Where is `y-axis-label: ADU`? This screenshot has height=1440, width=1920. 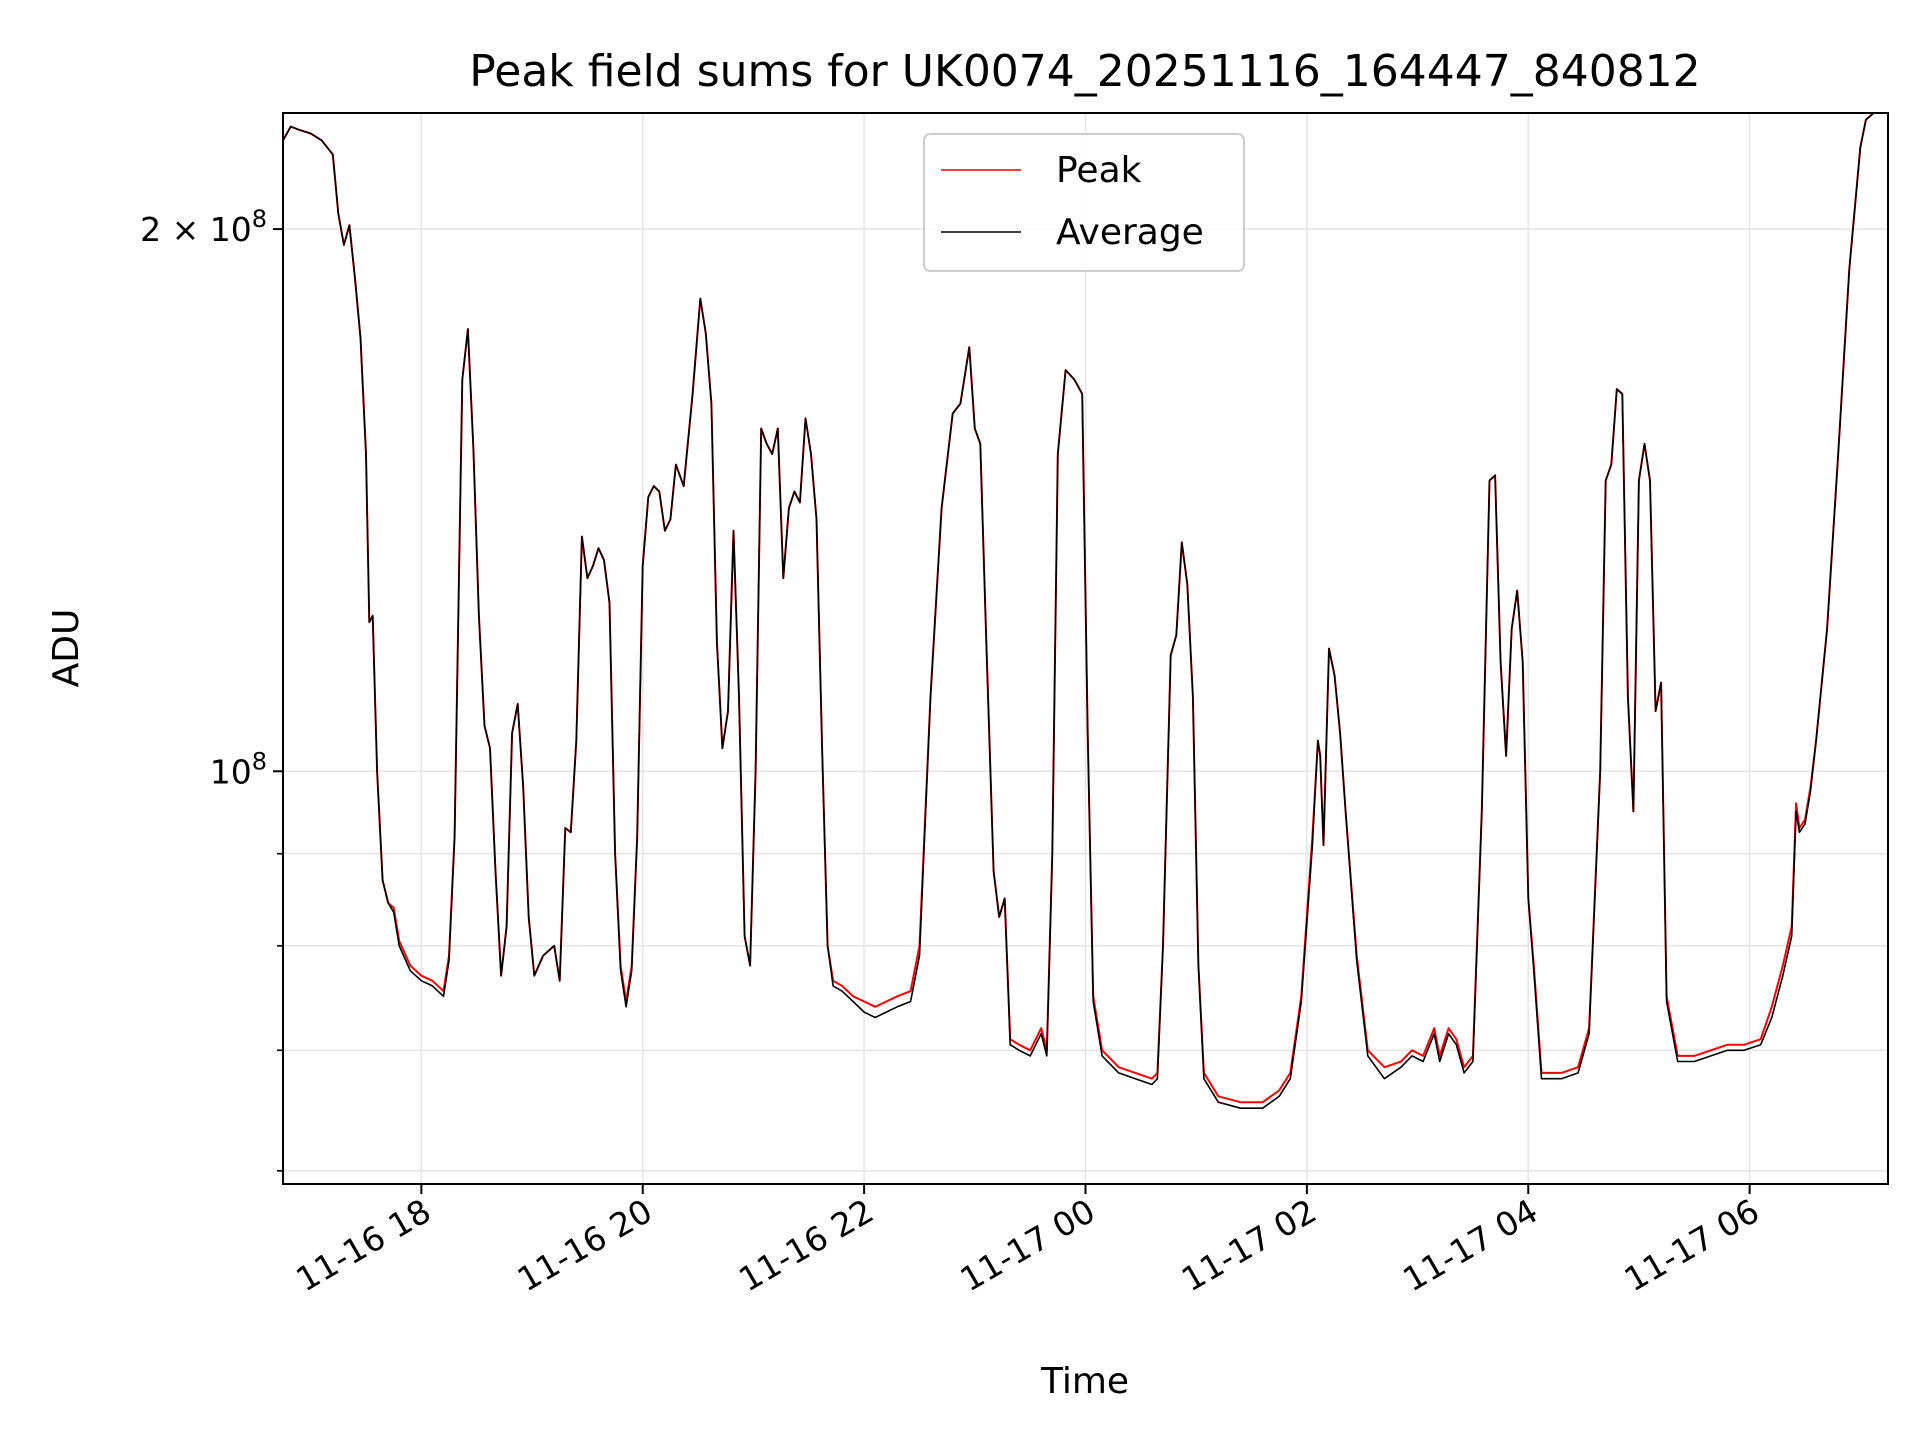
y-axis-label: ADU is located at coordinates (66, 648).